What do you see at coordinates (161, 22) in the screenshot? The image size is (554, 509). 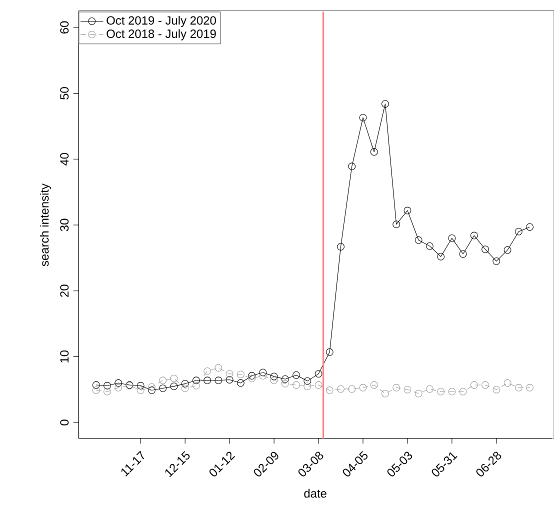 I see `legend-label: Oct 2019 - July 2020` at bounding box center [161, 22].